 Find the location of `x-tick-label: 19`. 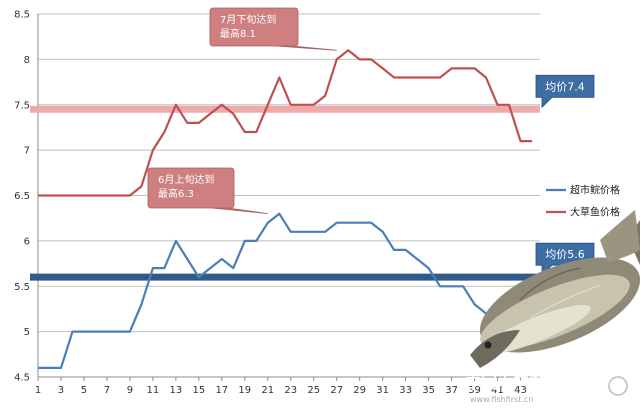

x-tick-label: 19 is located at coordinates (244, 390).